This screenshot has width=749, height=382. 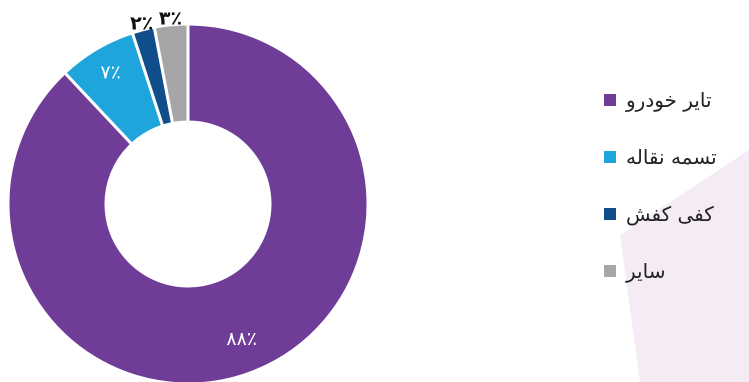 I want to click on slice-value-label: ۳٪, so click(x=170, y=18).